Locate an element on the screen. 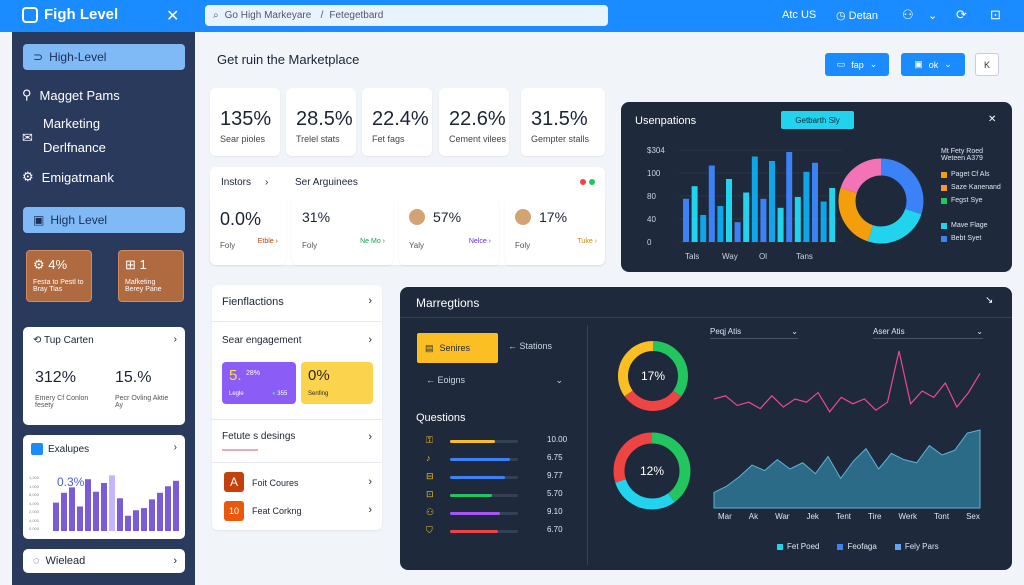  stat-value: 22.4% is located at coordinates (400, 119).